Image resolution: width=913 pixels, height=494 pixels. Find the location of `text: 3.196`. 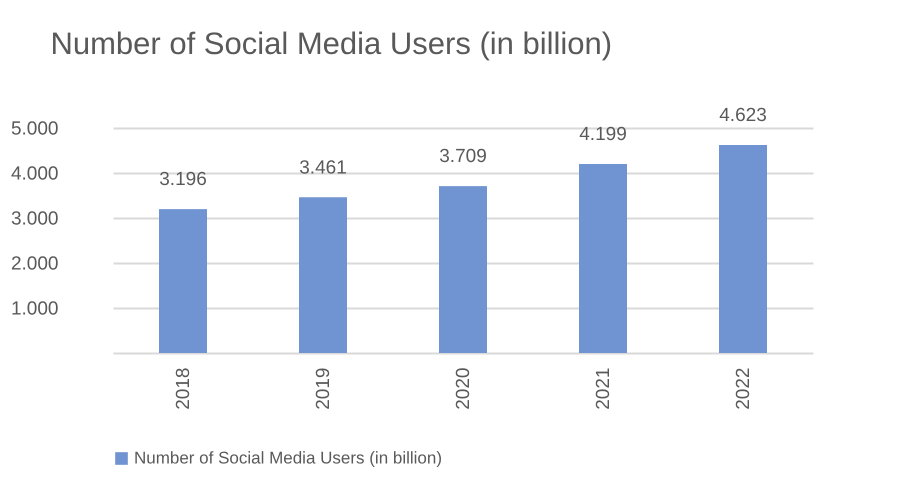

text: 3.196 is located at coordinates (183, 179).